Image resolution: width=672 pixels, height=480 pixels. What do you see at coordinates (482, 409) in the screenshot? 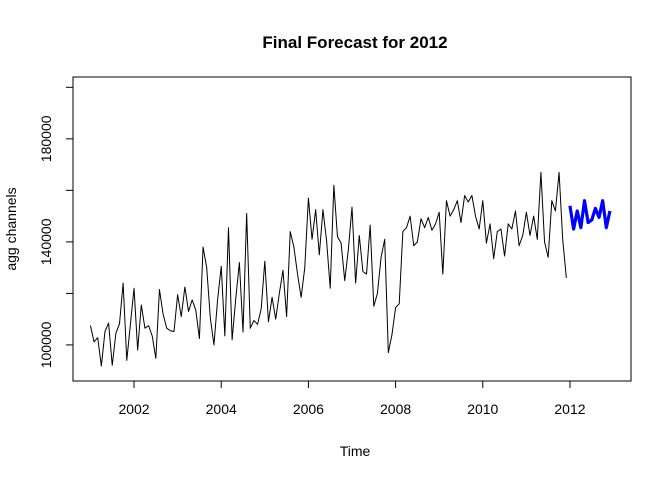
I see `x-tick-label: 2010` at bounding box center [482, 409].